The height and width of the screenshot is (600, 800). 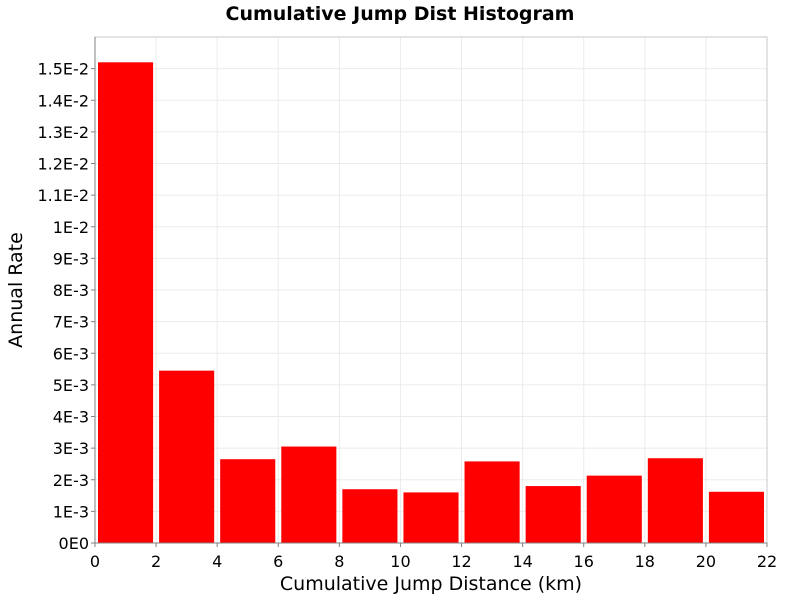 What do you see at coordinates (217, 561) in the screenshot?
I see `x-tick-label: 4` at bounding box center [217, 561].